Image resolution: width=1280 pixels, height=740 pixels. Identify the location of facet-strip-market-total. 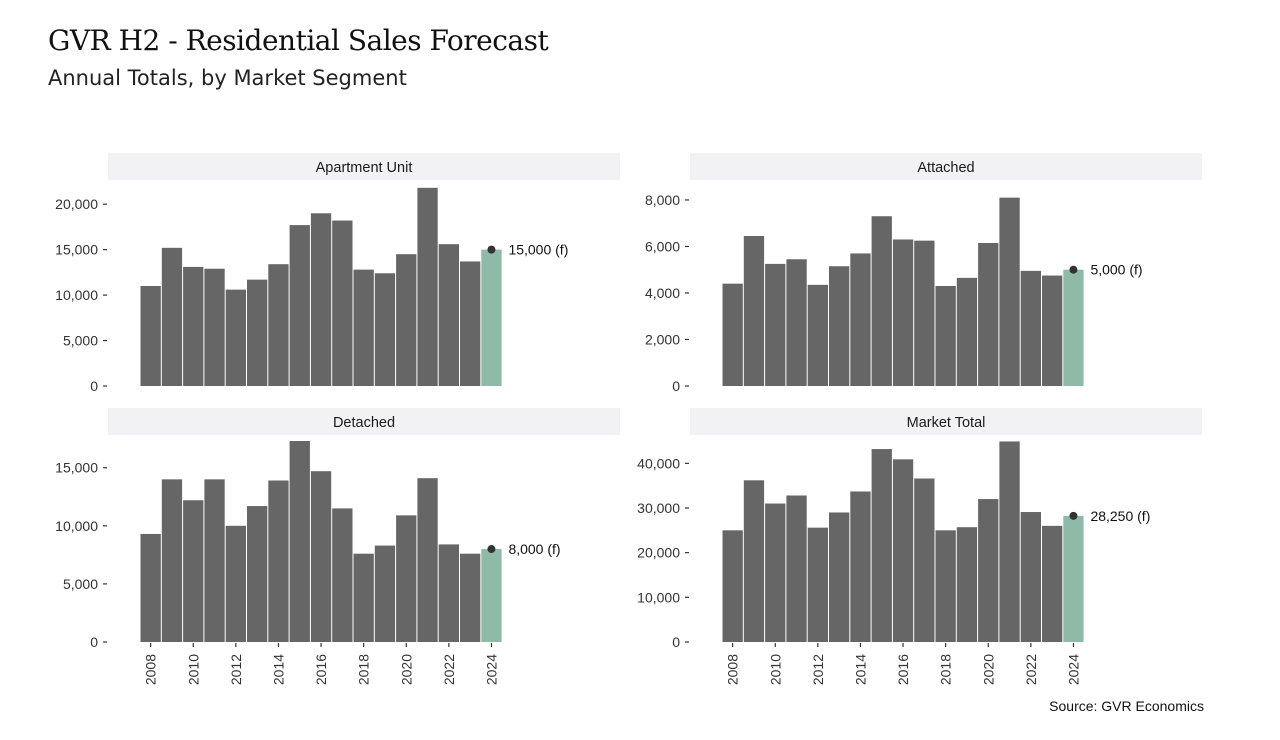
(946, 421).